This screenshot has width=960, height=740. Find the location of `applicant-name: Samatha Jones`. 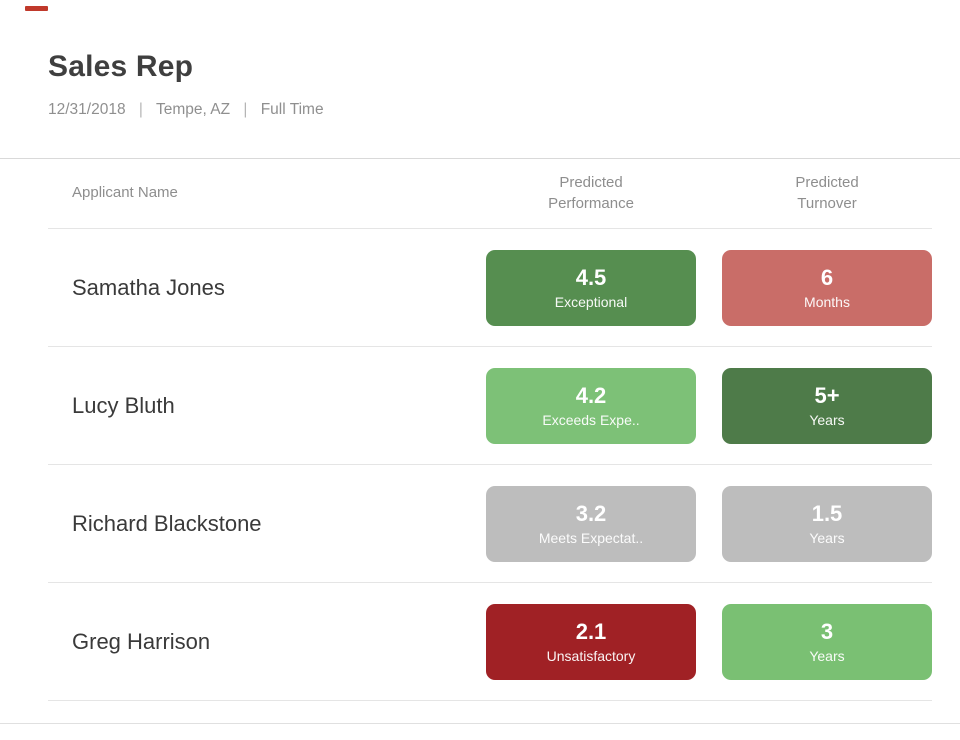

applicant-name: Samatha Jones is located at coordinates (148, 287).